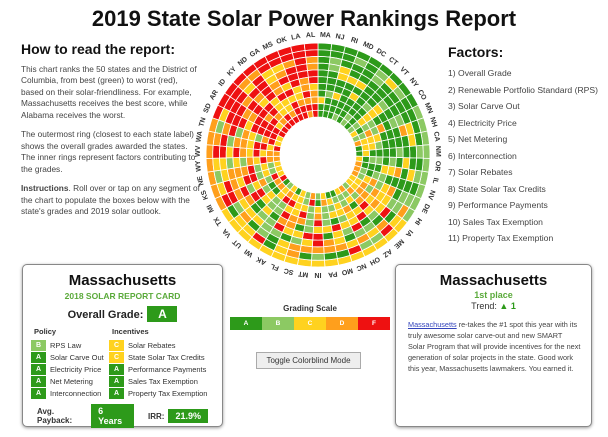 The width and height of the screenshot is (608, 437). Describe the element at coordinates (255, 53) in the screenshot. I see `state-label: GA` at that location.